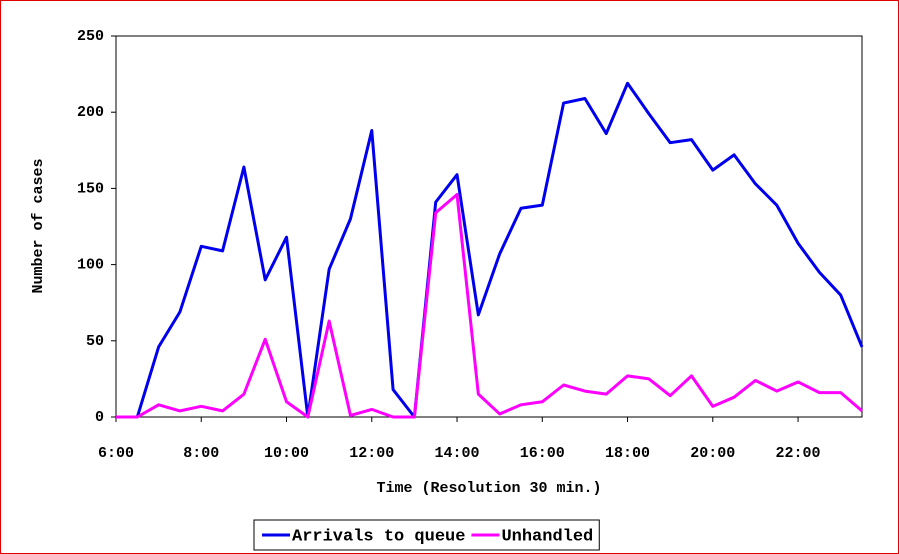 The image size is (899, 554). Describe the element at coordinates (457, 453) in the screenshot. I see `x-tick-label: 14:00` at that location.